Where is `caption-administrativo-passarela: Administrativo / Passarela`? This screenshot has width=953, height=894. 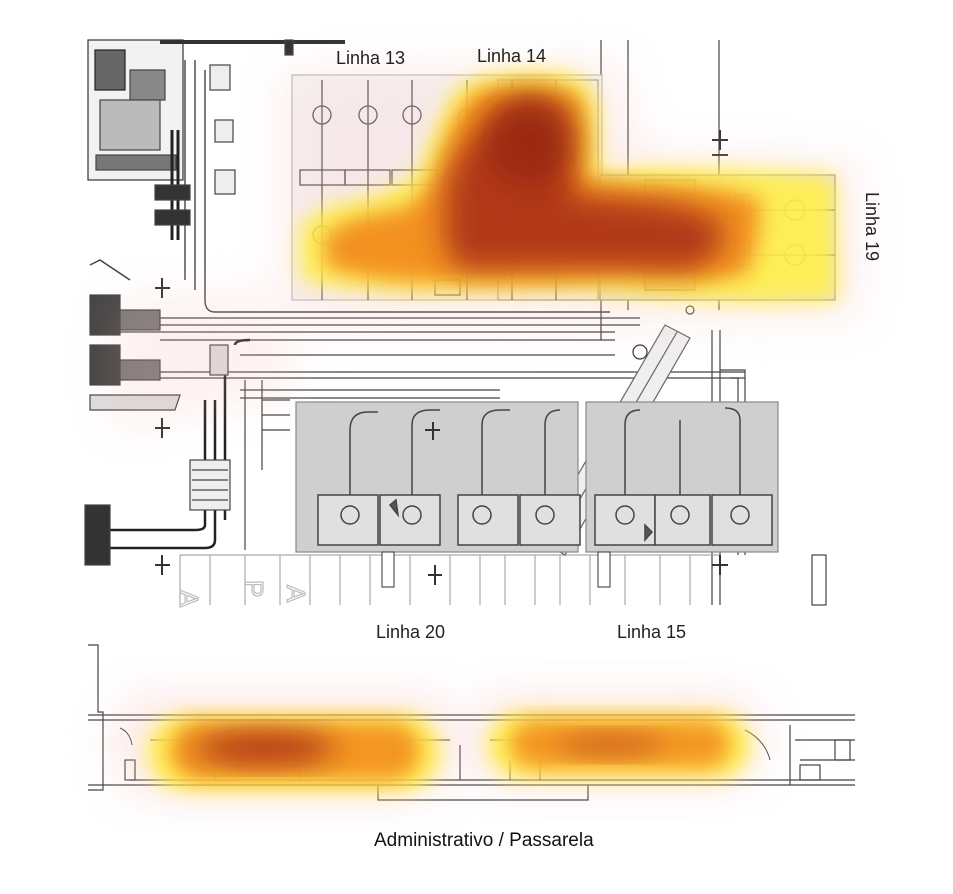
caption-administrativo-passarela: Administrativo / Passarela is located at coordinates (484, 840).